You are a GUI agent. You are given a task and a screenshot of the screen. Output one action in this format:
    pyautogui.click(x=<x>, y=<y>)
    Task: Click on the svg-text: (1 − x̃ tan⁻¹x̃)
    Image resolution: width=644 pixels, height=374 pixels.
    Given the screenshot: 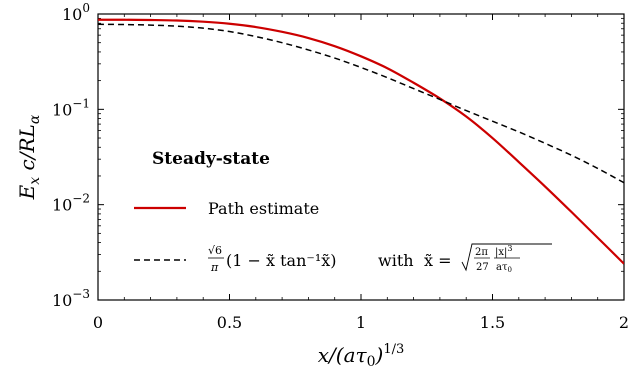 What is the action you would take?
    pyautogui.click(x=281, y=260)
    